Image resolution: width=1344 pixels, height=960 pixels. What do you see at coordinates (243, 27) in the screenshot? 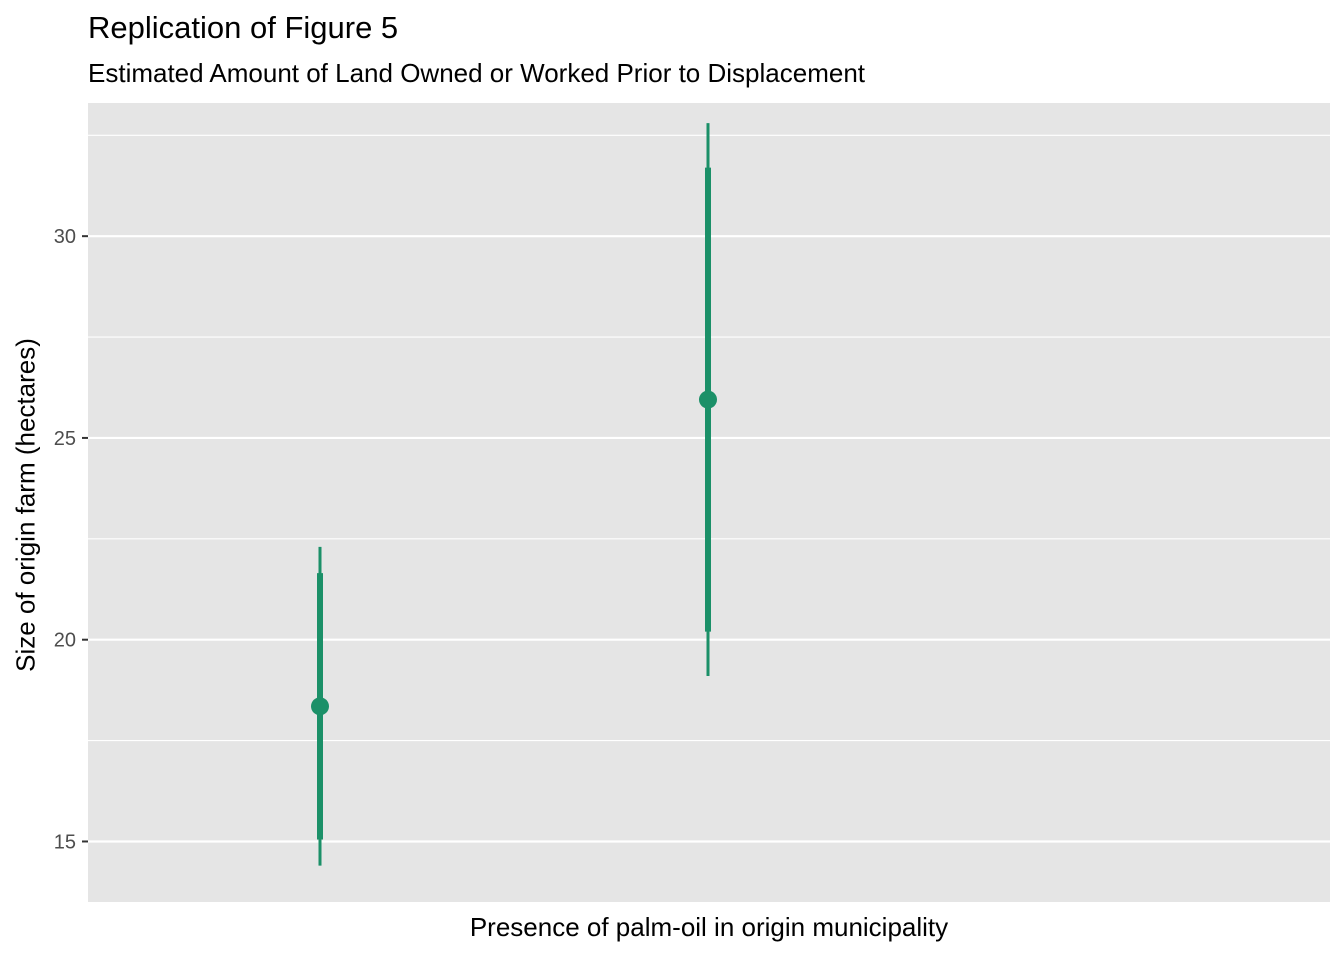
I see `chart-title: Replication of Figure 5` at bounding box center [243, 27].